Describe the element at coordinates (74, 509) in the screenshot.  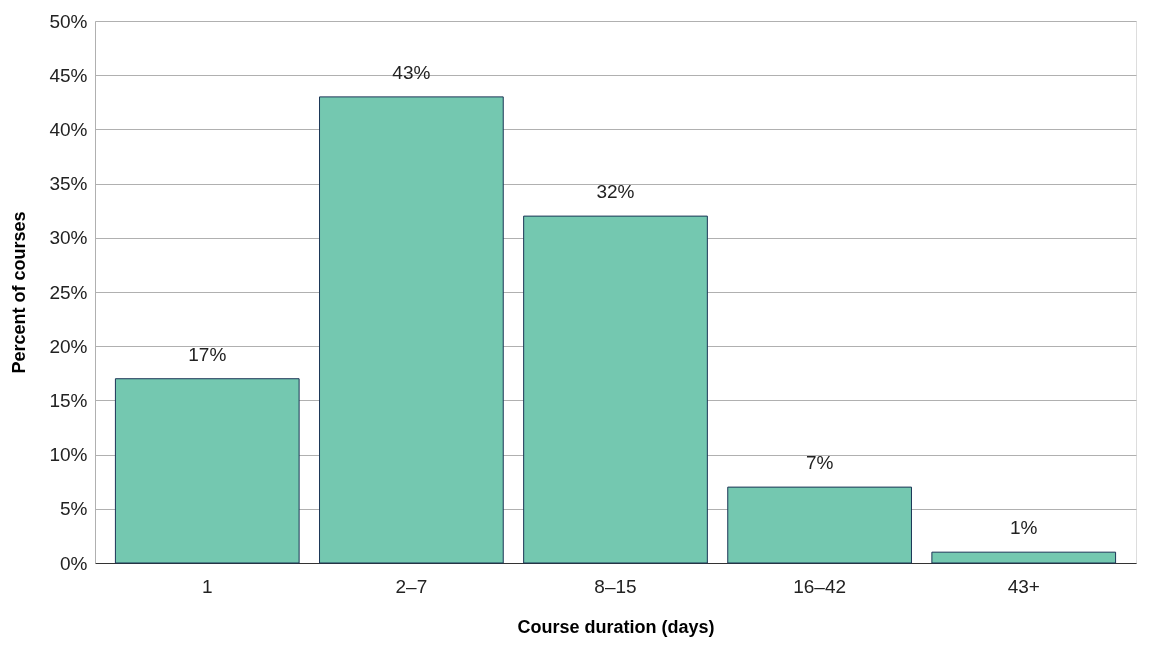
I see `y-tick-label: 5%` at that location.